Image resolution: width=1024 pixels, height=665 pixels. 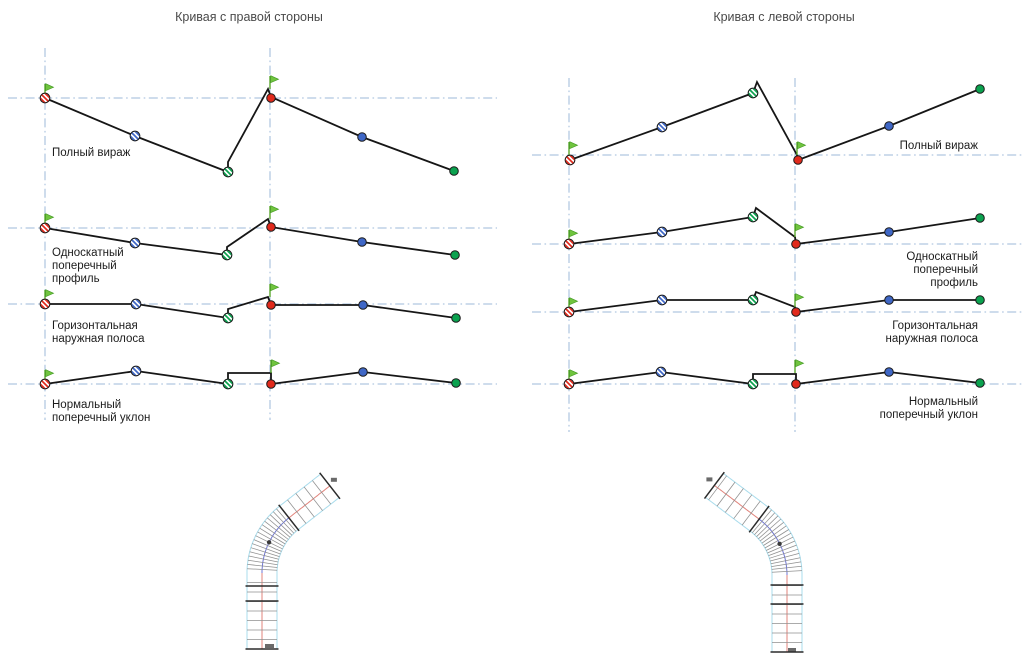 What do you see at coordinates (935, 326) in the screenshot?
I see `label-line: Горизонтальная` at bounding box center [935, 326].